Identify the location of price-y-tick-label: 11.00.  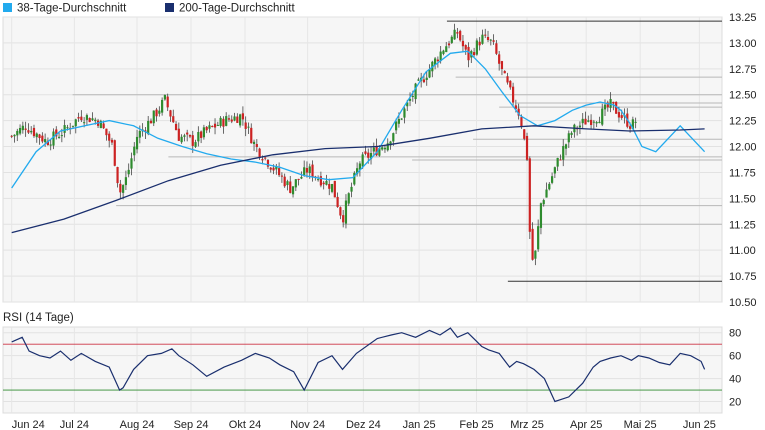
(742, 251).